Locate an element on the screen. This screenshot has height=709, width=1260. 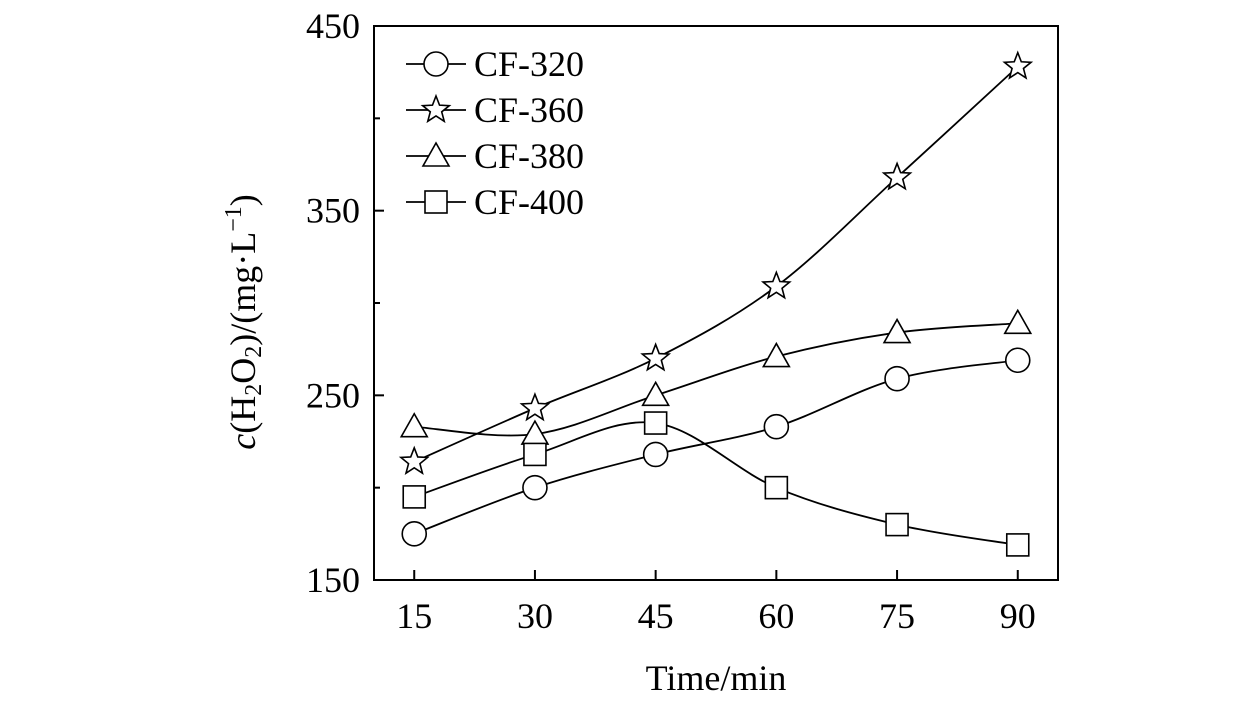
legend-item: CF-360 is located at coordinates (495, 110).